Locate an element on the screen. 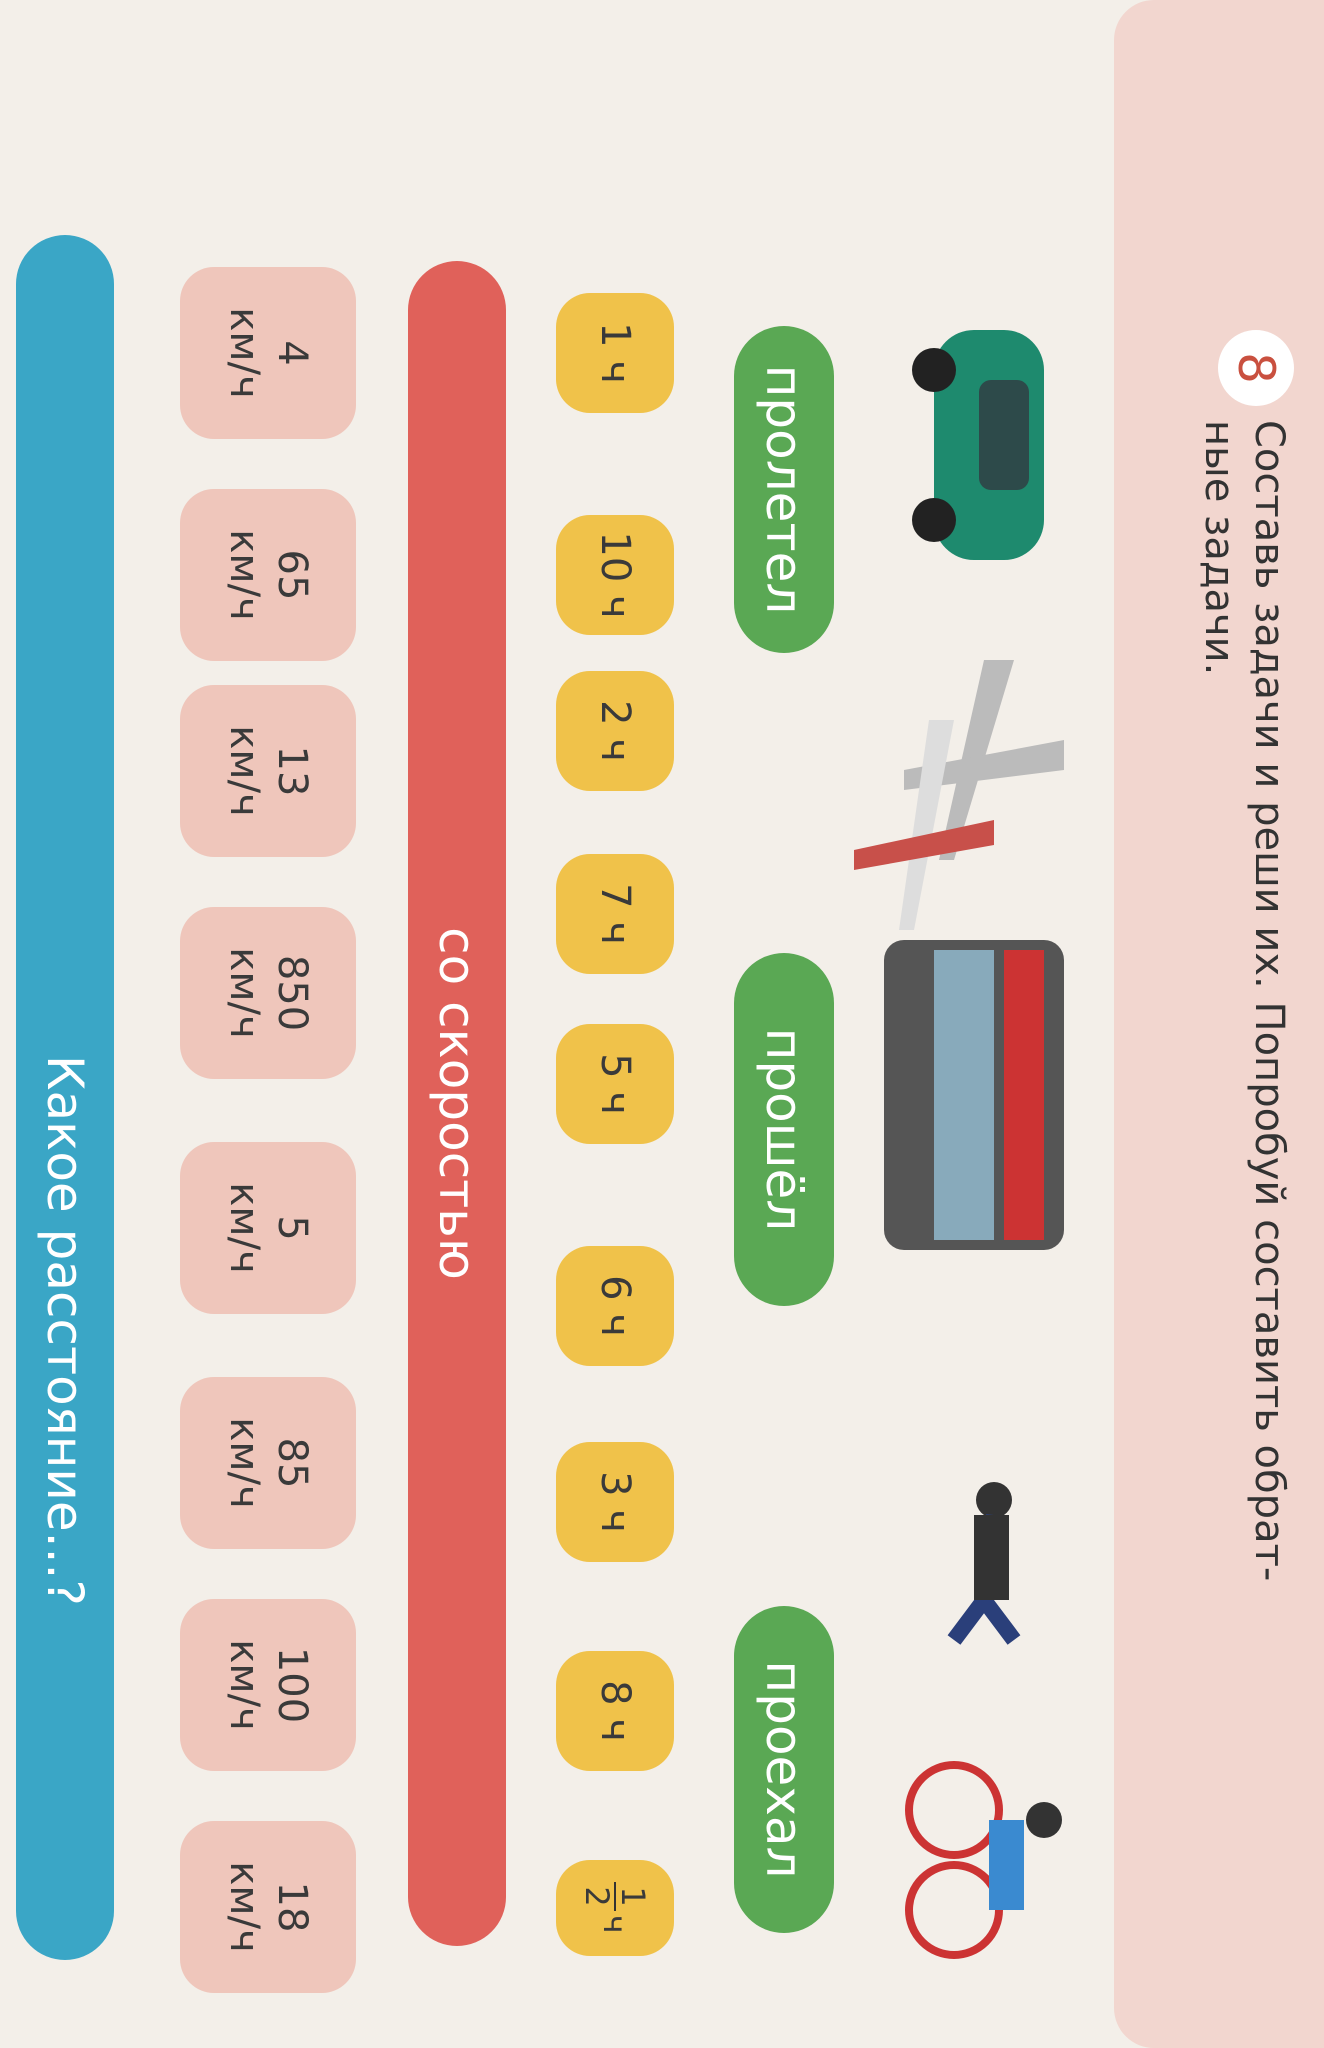  time-chip: 3 ч is located at coordinates (615, 1502).